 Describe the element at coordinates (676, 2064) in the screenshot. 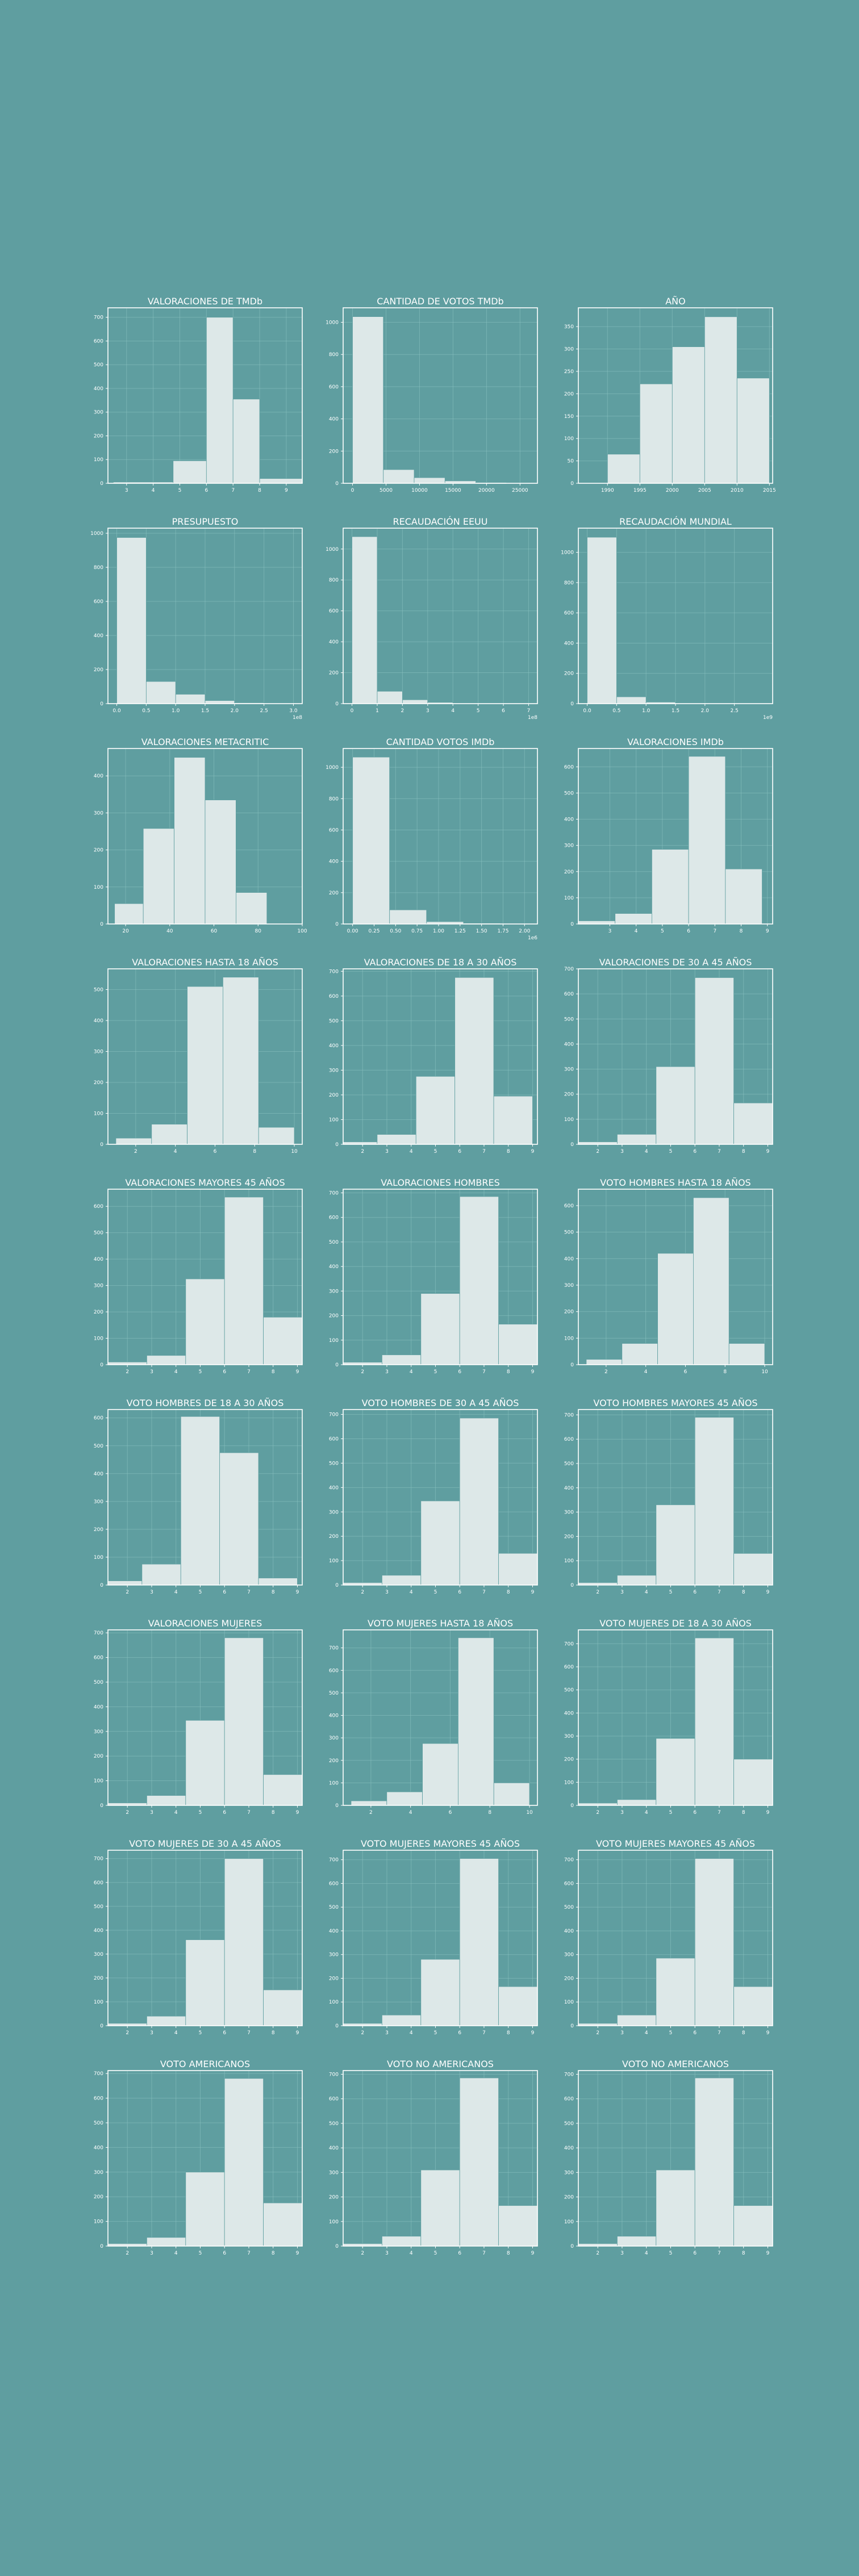

I see `chart-title: VOTO NO AMERICANOS` at that location.